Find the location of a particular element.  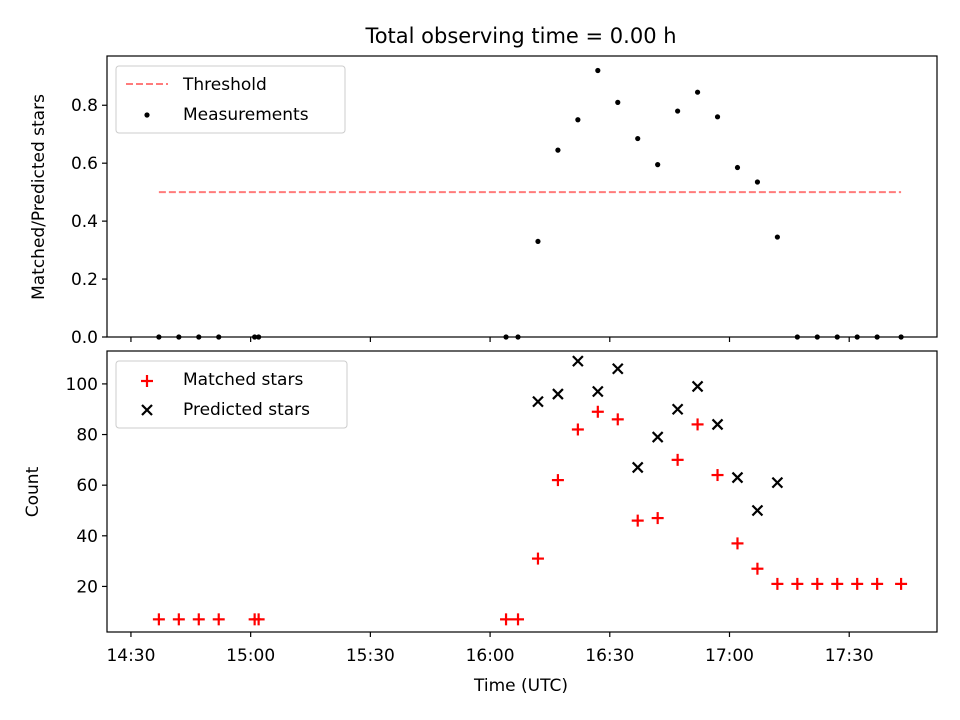

top-y-tick-label: 0.0 is located at coordinates (84, 338).